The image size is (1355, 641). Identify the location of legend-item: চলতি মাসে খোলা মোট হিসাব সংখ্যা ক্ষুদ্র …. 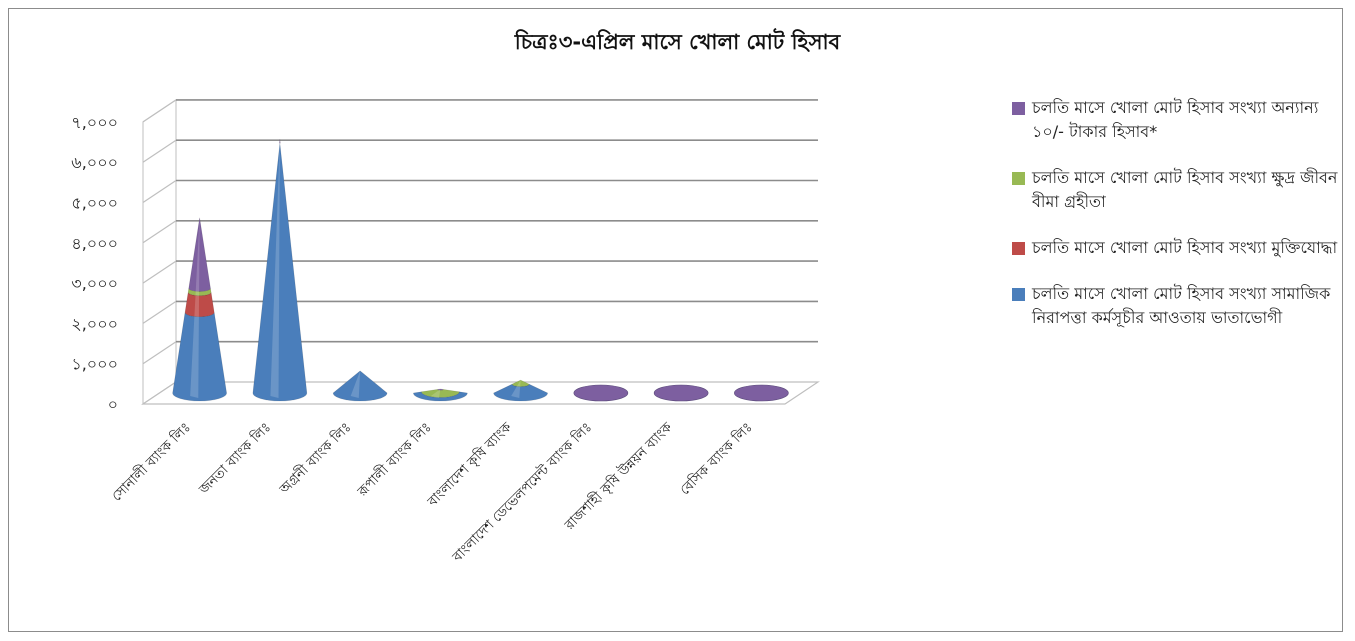
(1177, 190).